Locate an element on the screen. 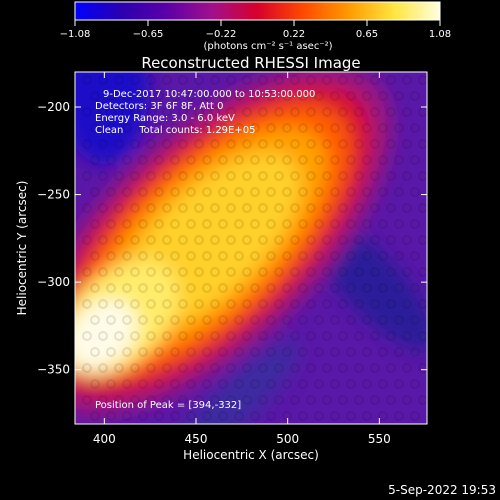 The image size is (500, 500). colorbar-ticks: −1.08 −0.65 −0.22 0.22 0.65 1.08 is located at coordinates (255, 30).